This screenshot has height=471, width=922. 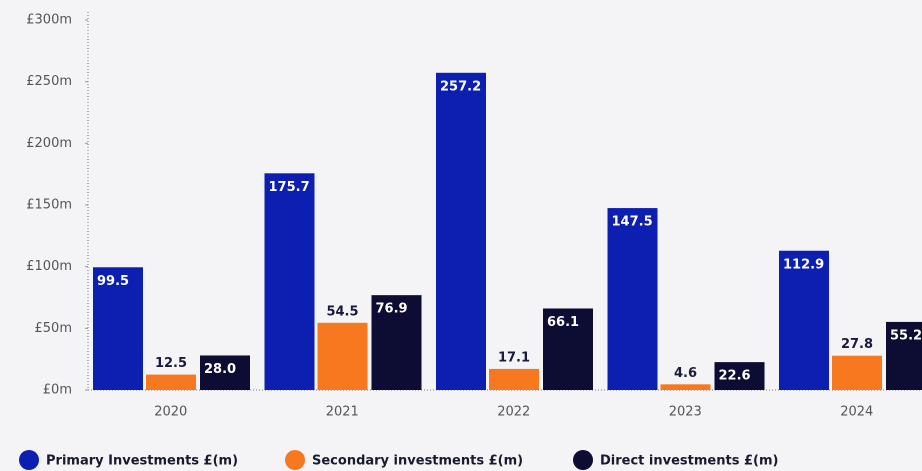 I want to click on y-tick-label: £0m, so click(x=57, y=390).